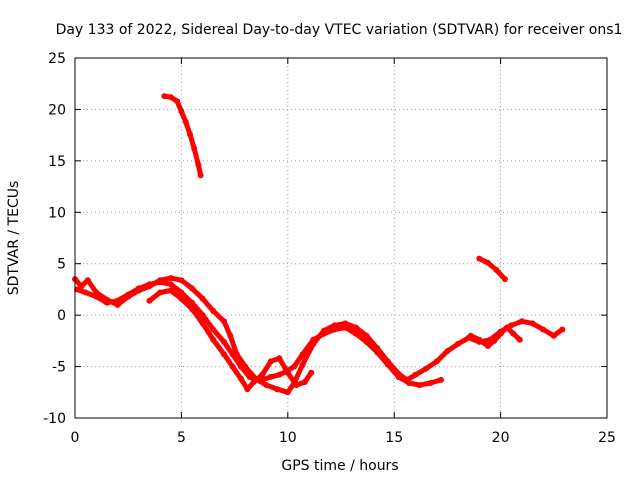  What do you see at coordinates (59, 368) in the screenshot?
I see `y-tick-label: -5` at bounding box center [59, 368].